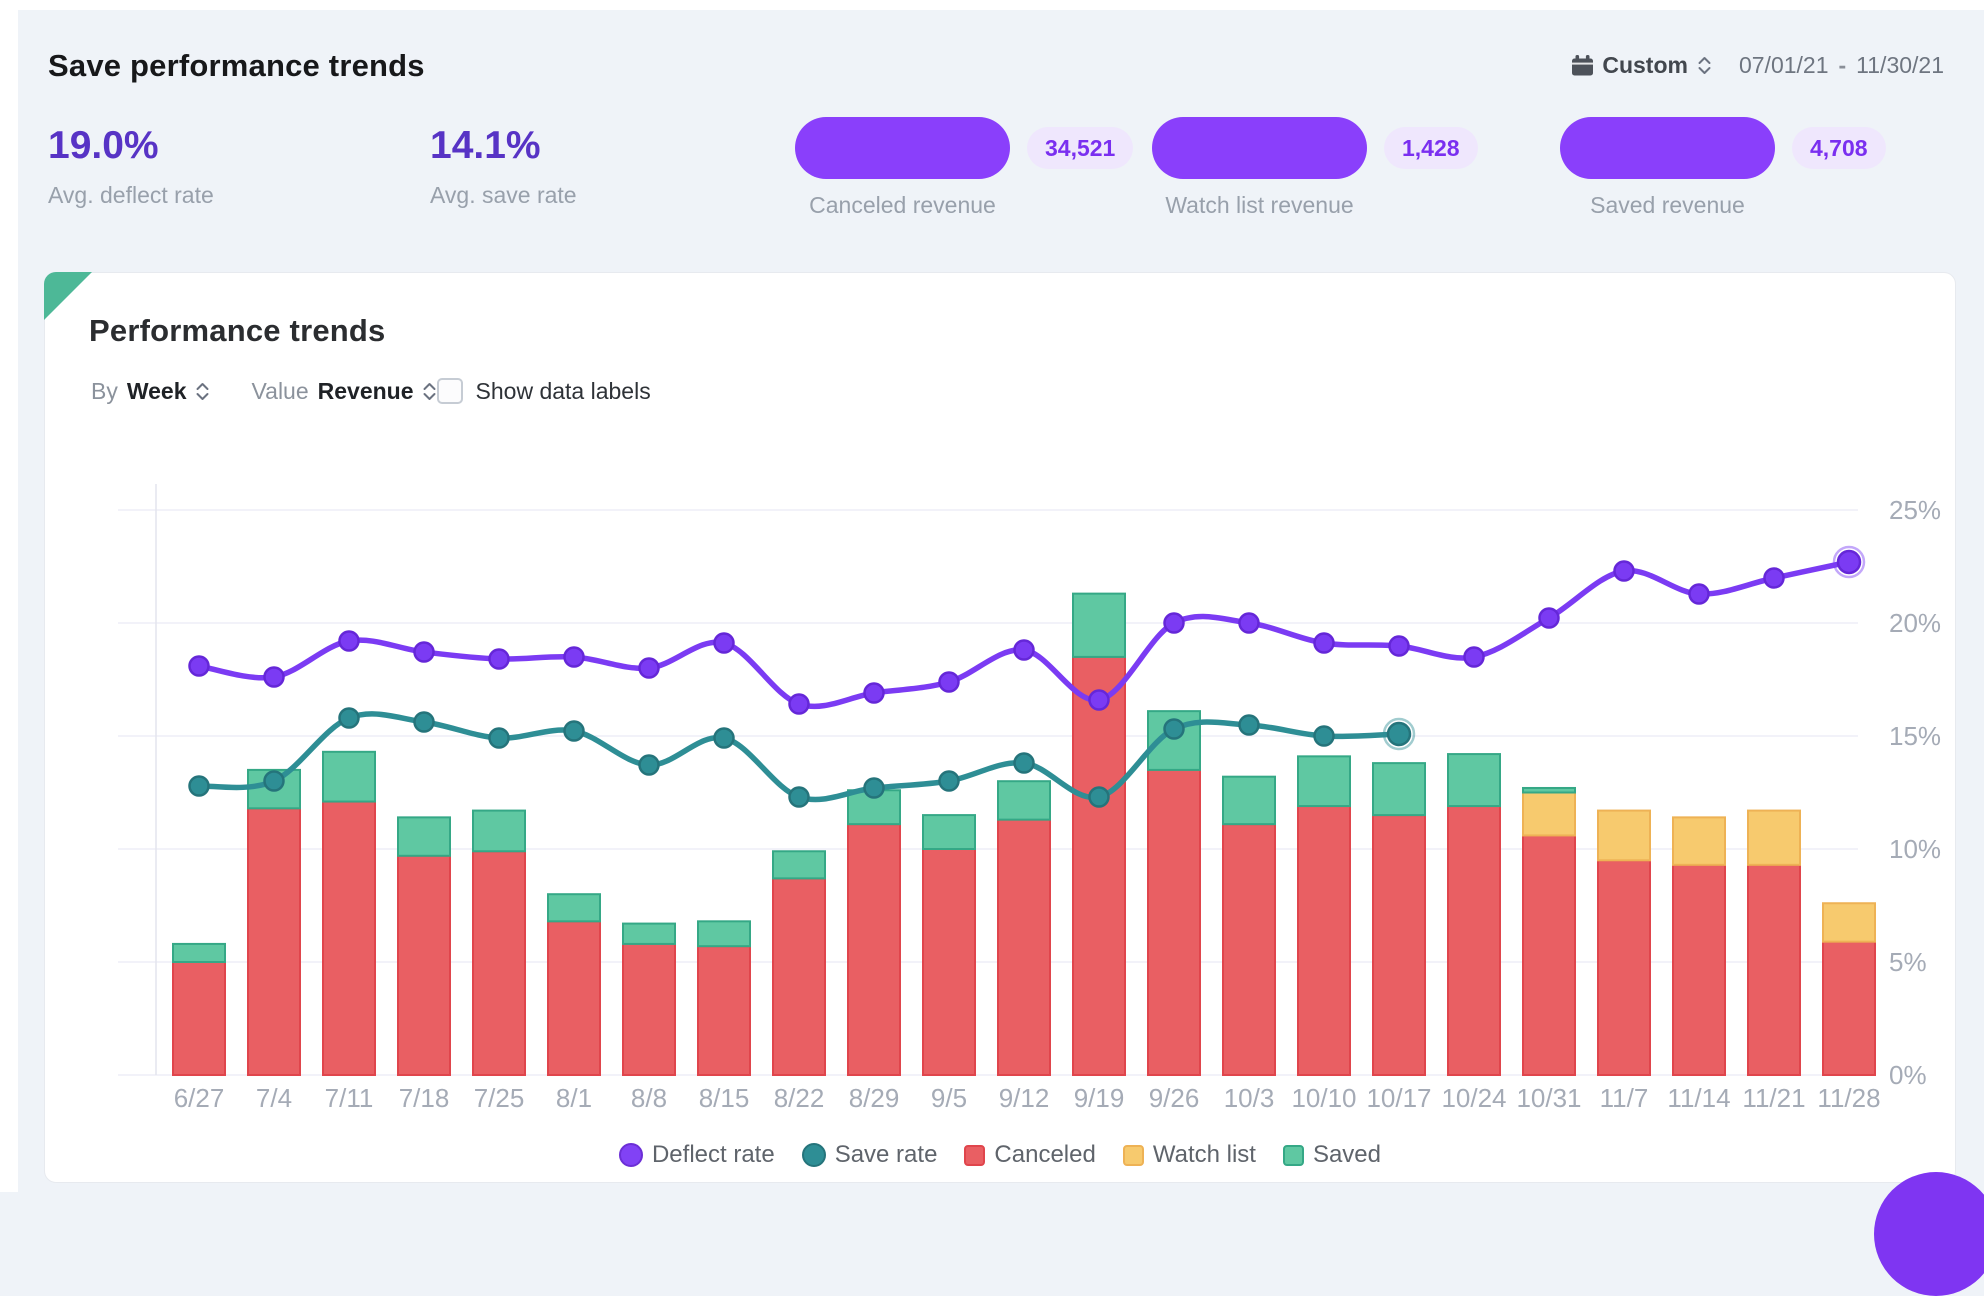 The width and height of the screenshot is (1984, 1296). I want to click on legend-item-deflect-rate: Deflect rate, so click(696, 1155).